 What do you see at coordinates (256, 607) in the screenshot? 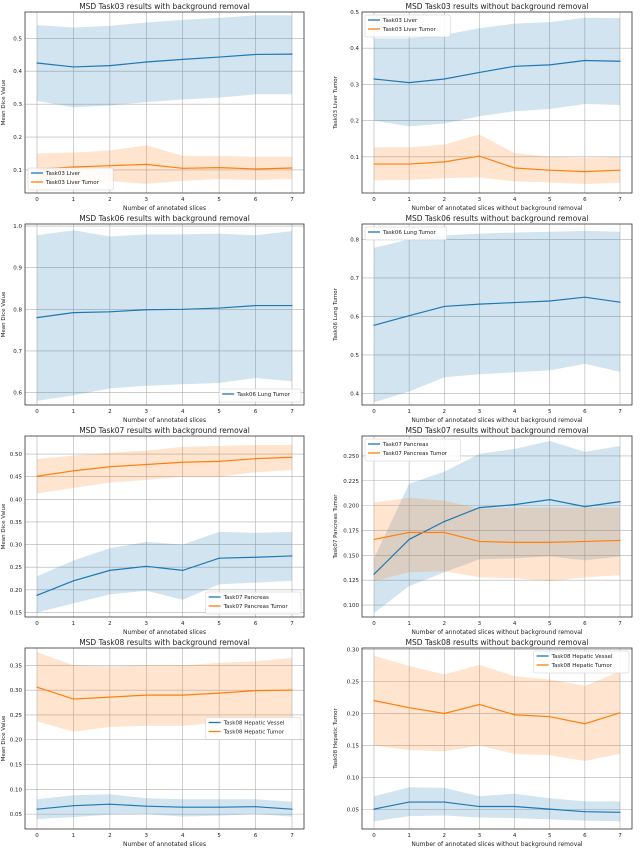
I see `legend-label: Task07 Pancreas Tumor` at bounding box center [256, 607].